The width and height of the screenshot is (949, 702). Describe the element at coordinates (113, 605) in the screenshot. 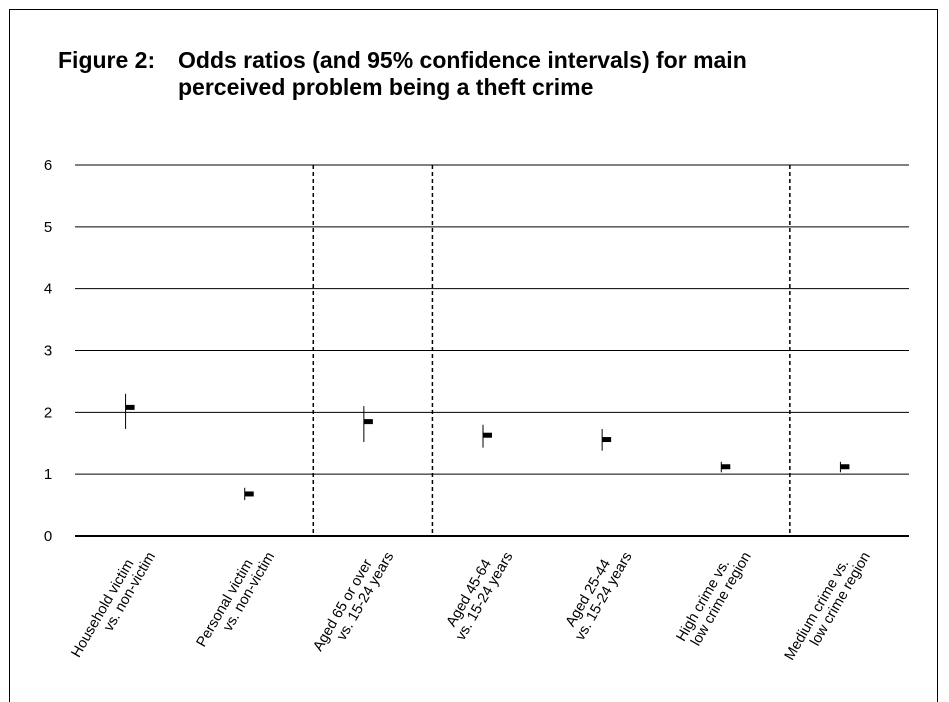

I see `category-label: Household victimvs. non-victim` at that location.